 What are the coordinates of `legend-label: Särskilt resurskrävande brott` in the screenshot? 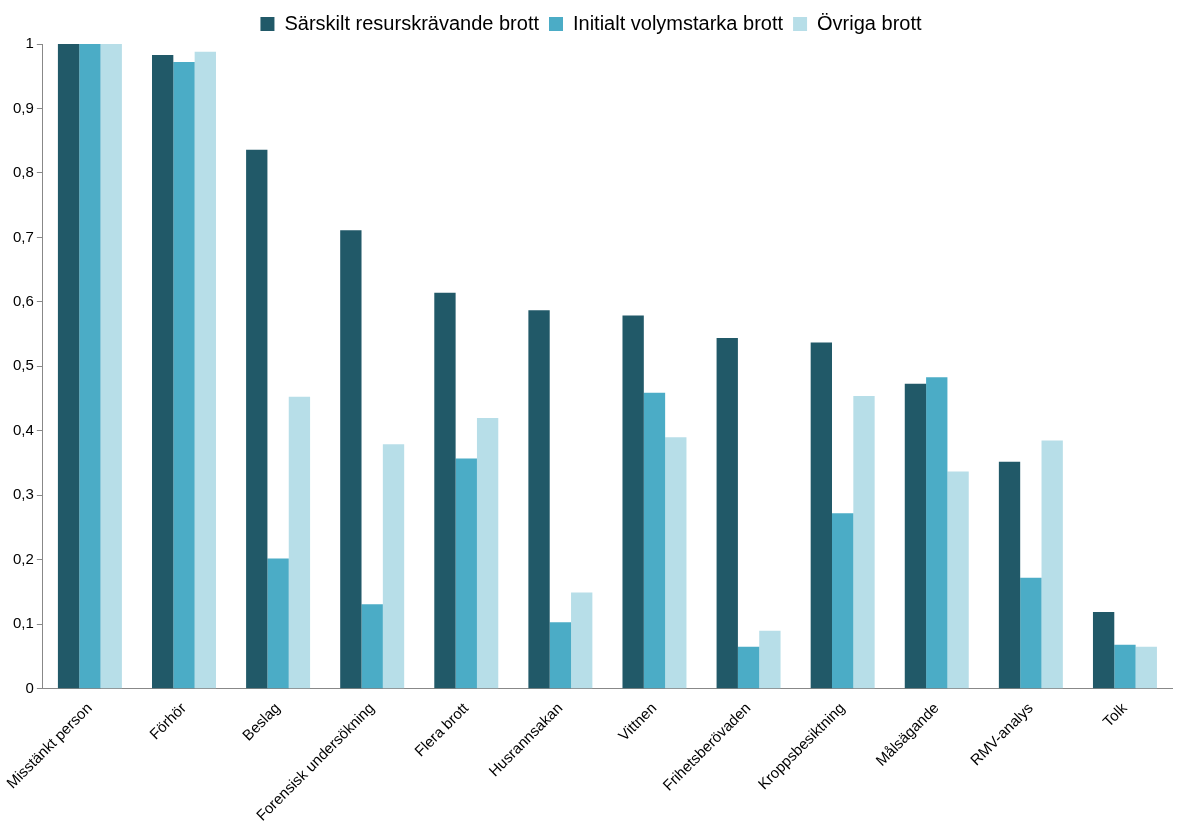 It's located at (412, 22).